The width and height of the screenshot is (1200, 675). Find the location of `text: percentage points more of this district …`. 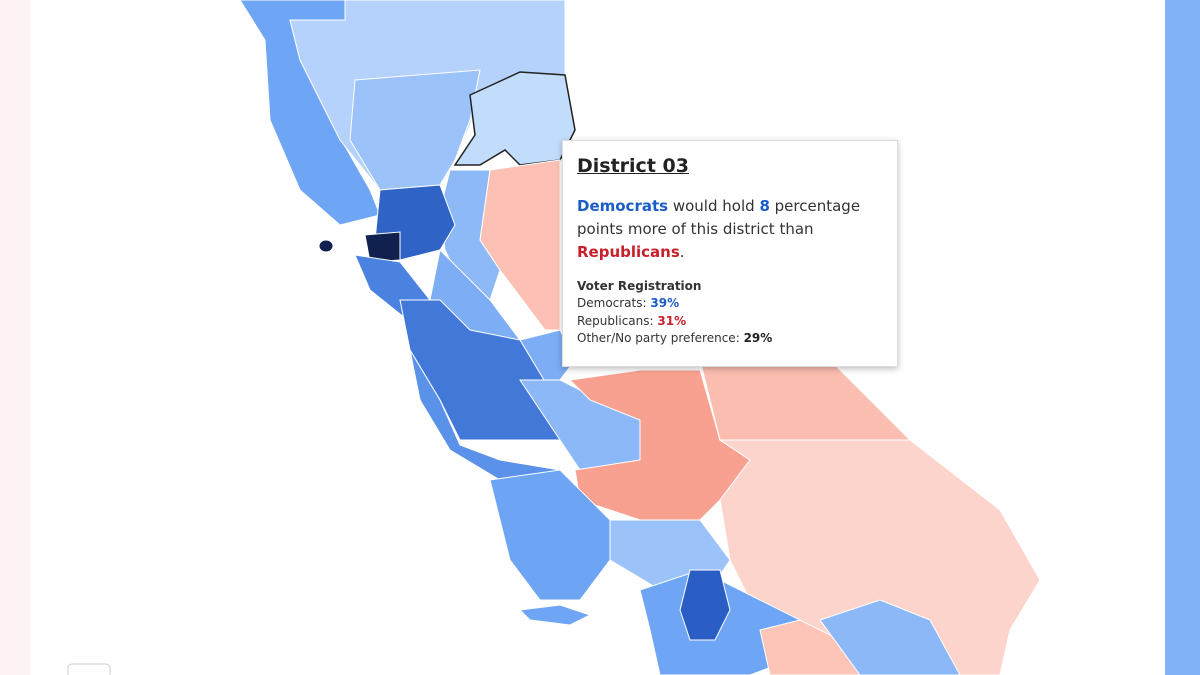

text: percentage points more of this district … is located at coordinates (719, 217).